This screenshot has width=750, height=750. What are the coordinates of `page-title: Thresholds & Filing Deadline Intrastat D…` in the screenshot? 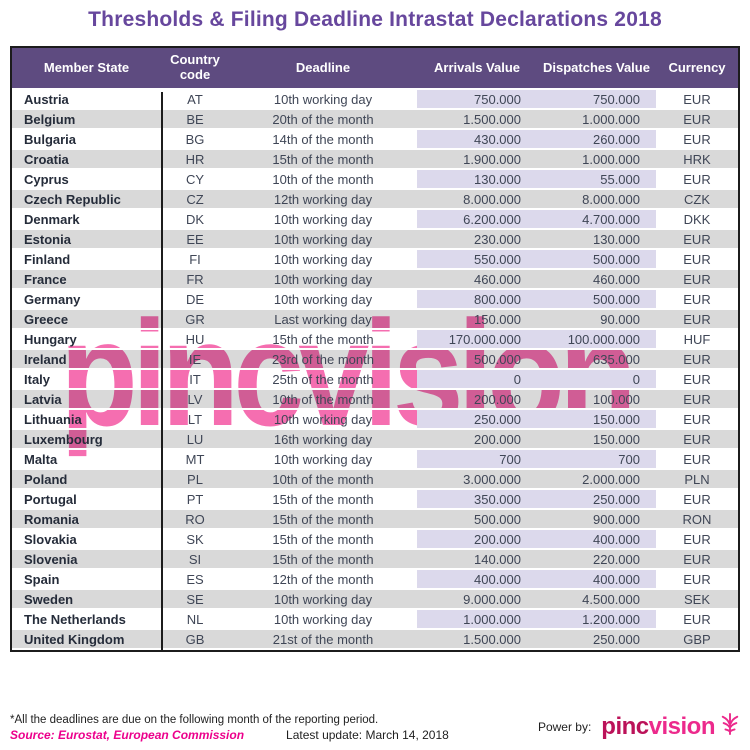 It's located at (375, 19).